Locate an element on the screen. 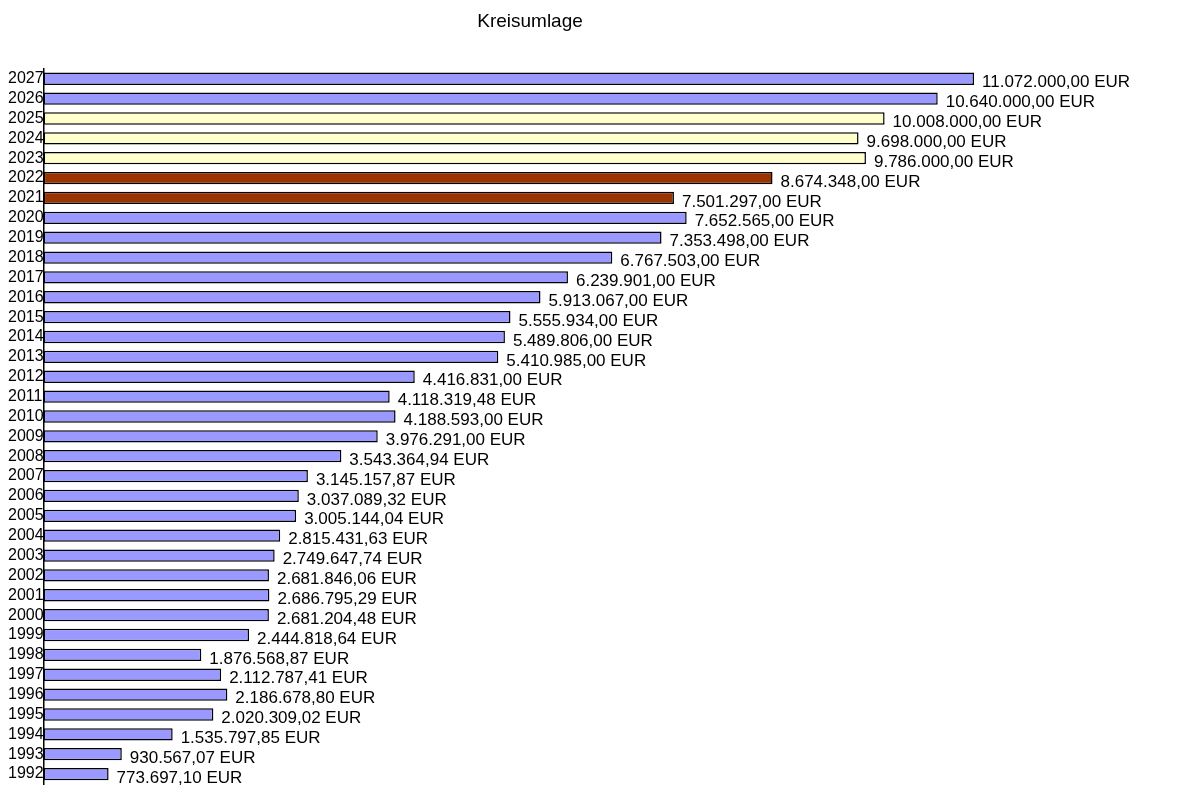 The image size is (1189, 794). data-label: 773.697,10 EUR is located at coordinates (179, 777).